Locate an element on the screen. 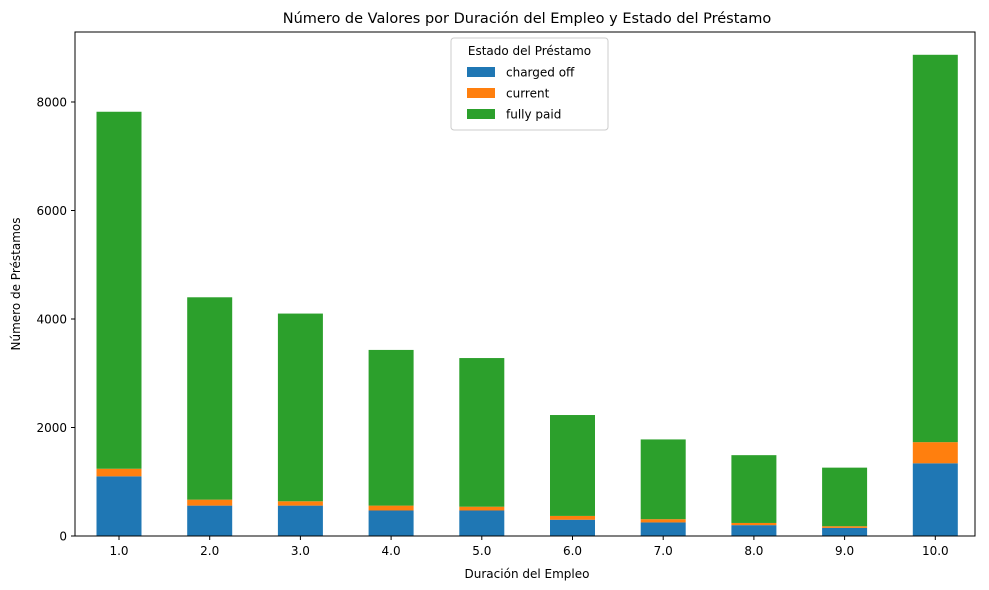 The image size is (989, 590). bar-current-10.0 is located at coordinates (935, 453).